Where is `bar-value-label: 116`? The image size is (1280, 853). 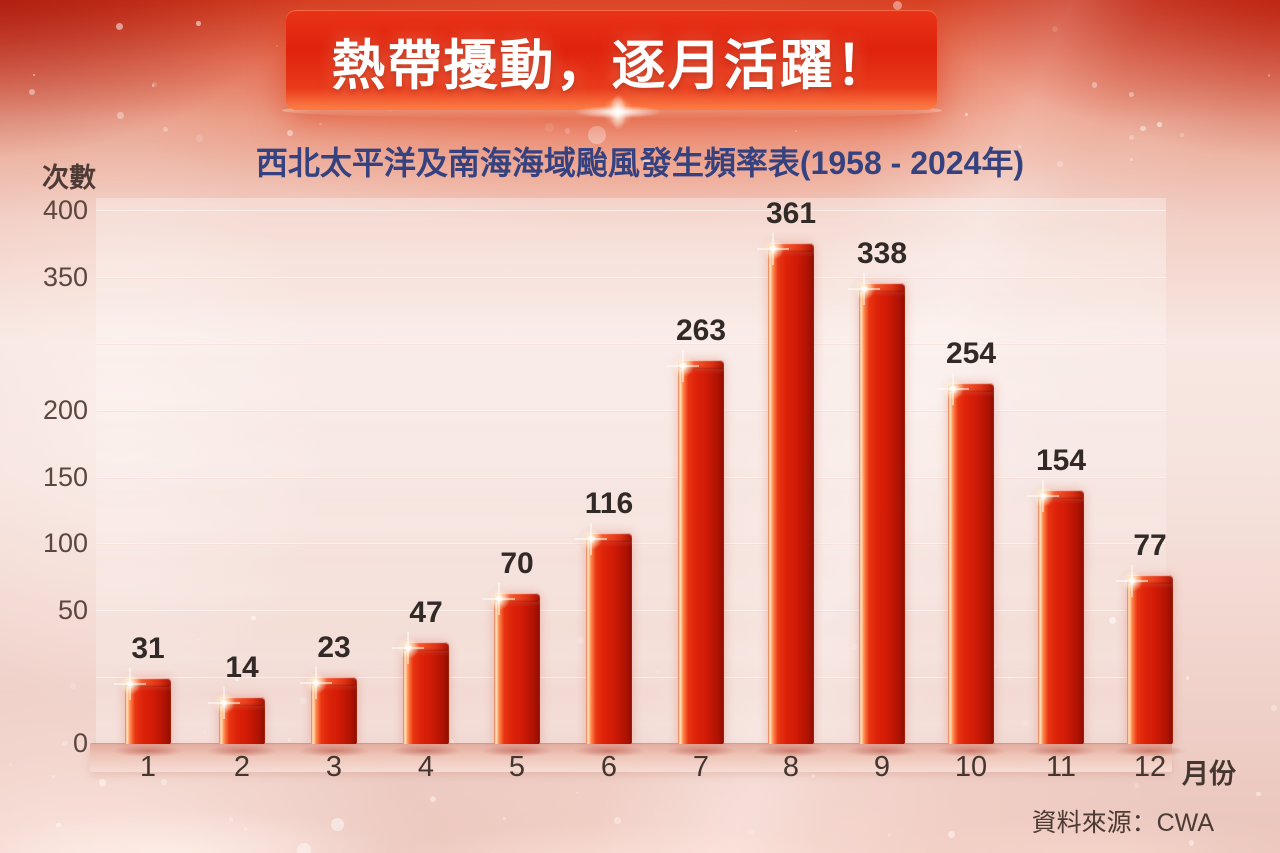 bar-value-label: 116 is located at coordinates (609, 503).